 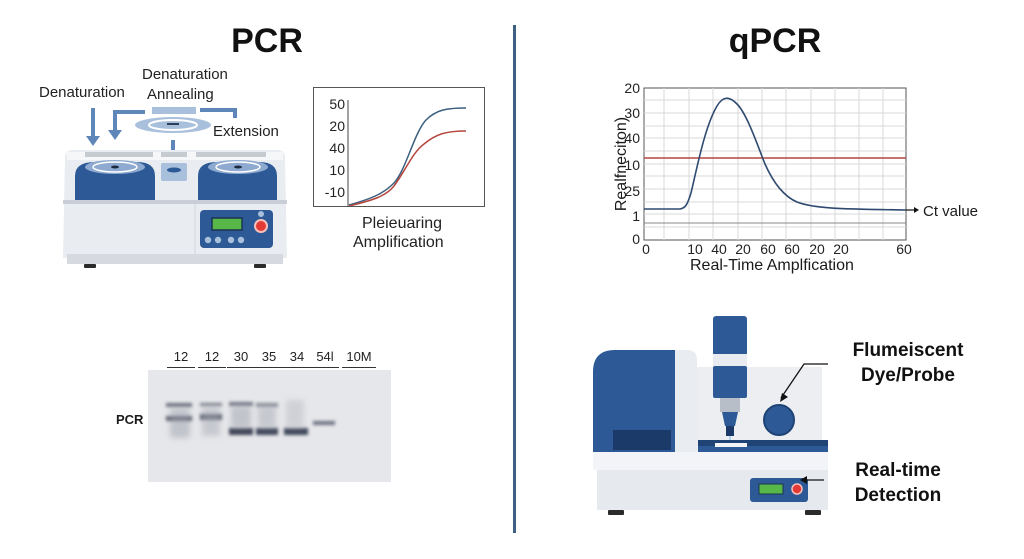 I want to click on callout-arrows, so click(x=804, y=423).